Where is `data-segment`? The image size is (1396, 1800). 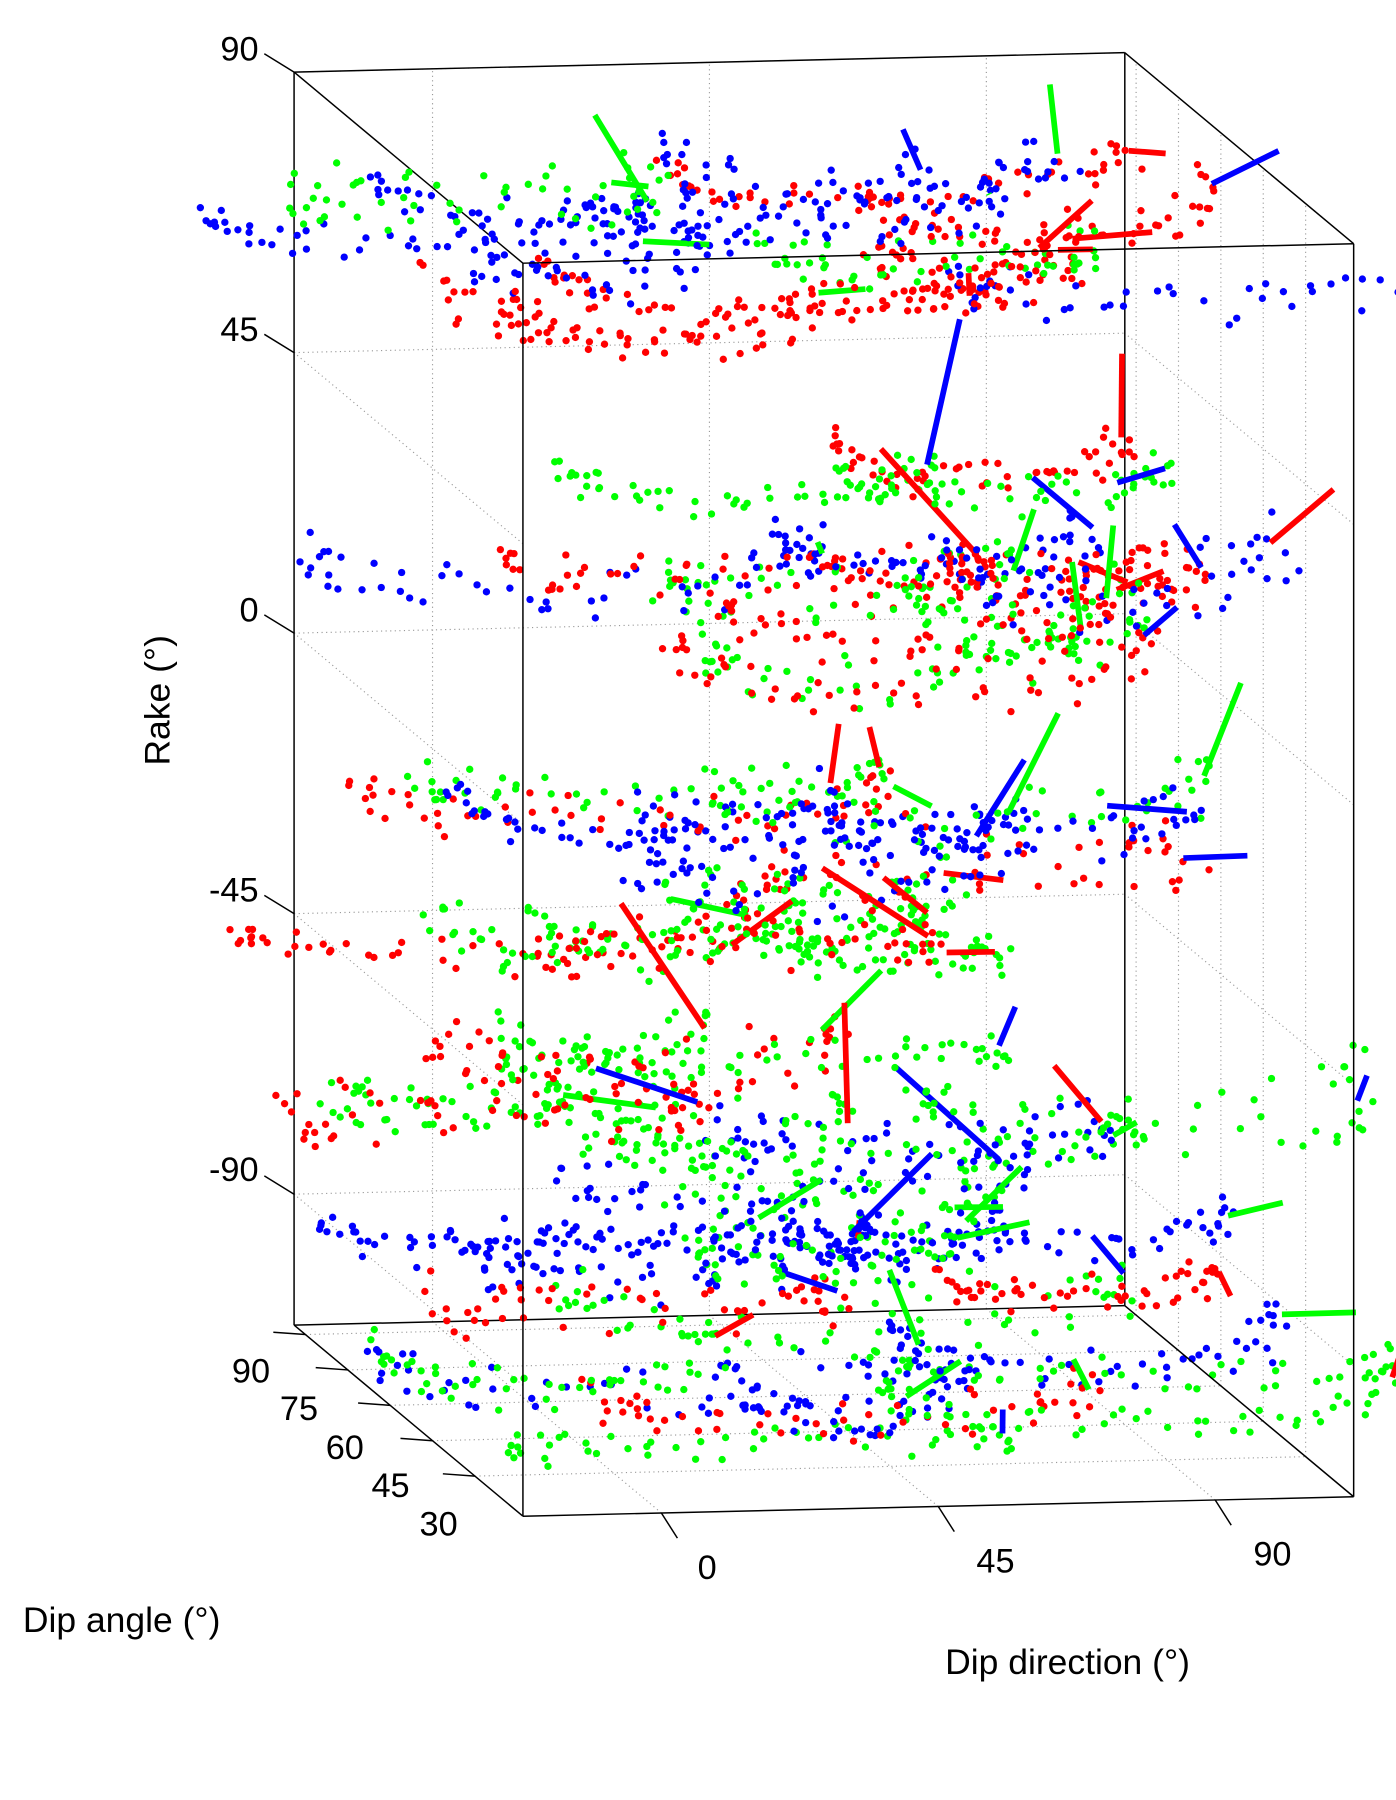
data-segment is located at coordinates (1103, 572).